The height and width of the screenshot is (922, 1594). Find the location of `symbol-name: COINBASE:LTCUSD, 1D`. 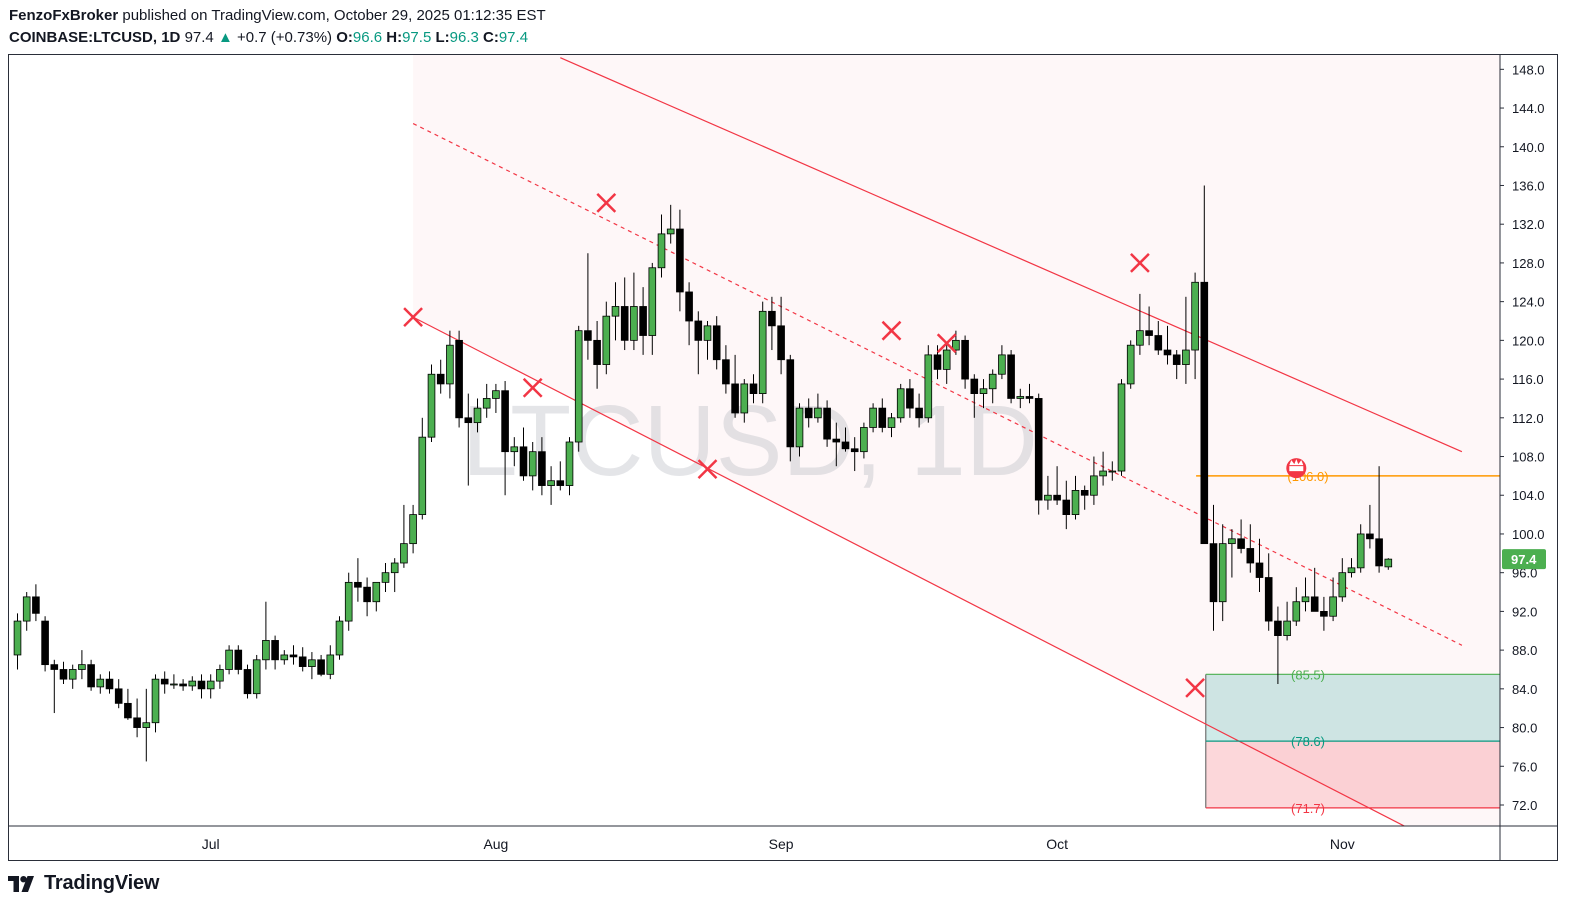

symbol-name: COINBASE:LTCUSD, 1D is located at coordinates (95, 37).